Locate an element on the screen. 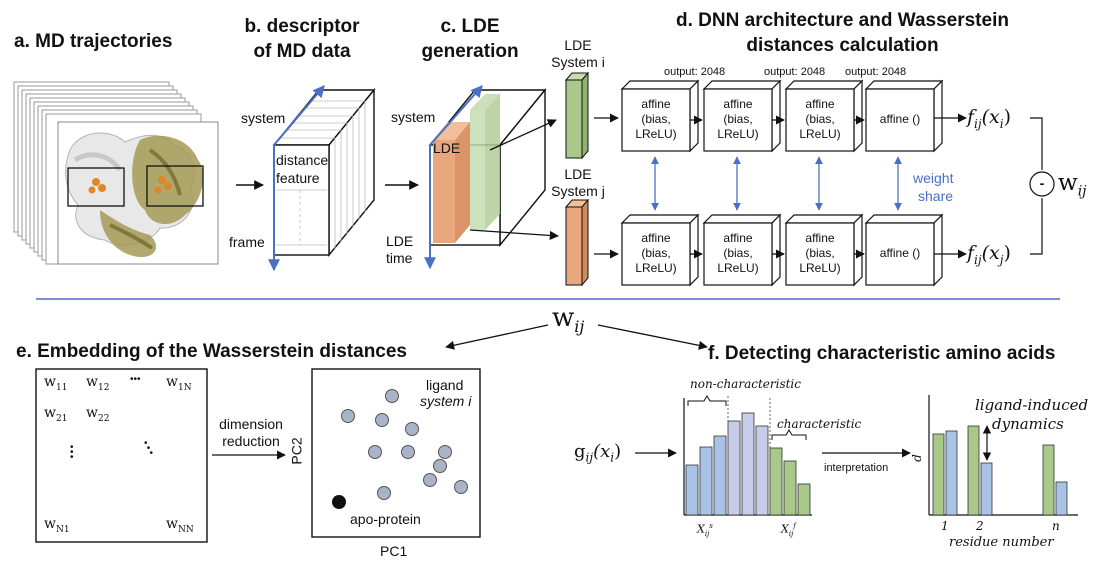  ligand-induced-label: ligand-induced is located at coordinates (1032, 405).